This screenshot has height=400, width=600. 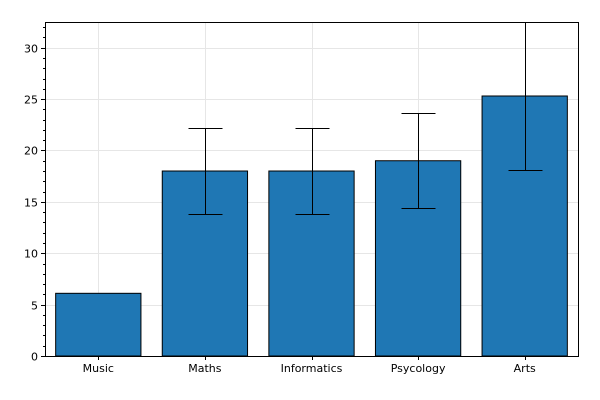 I want to click on y-tick-label: 0, so click(x=34, y=357).